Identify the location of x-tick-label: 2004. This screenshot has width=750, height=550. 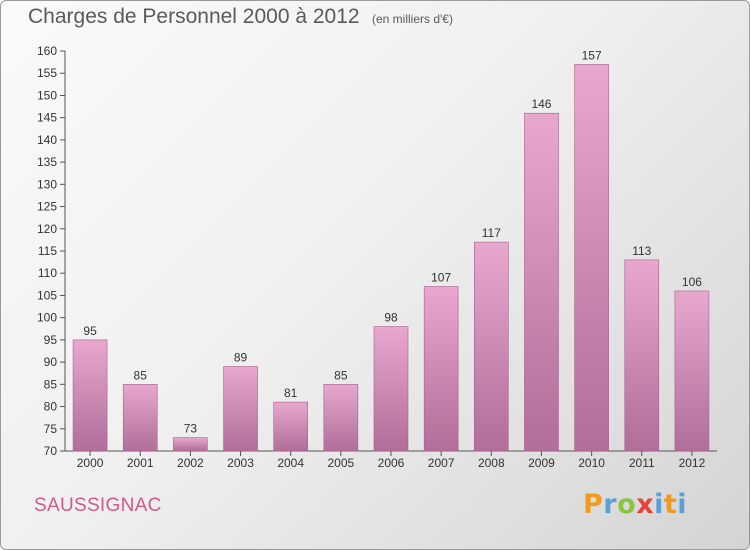
(290, 463).